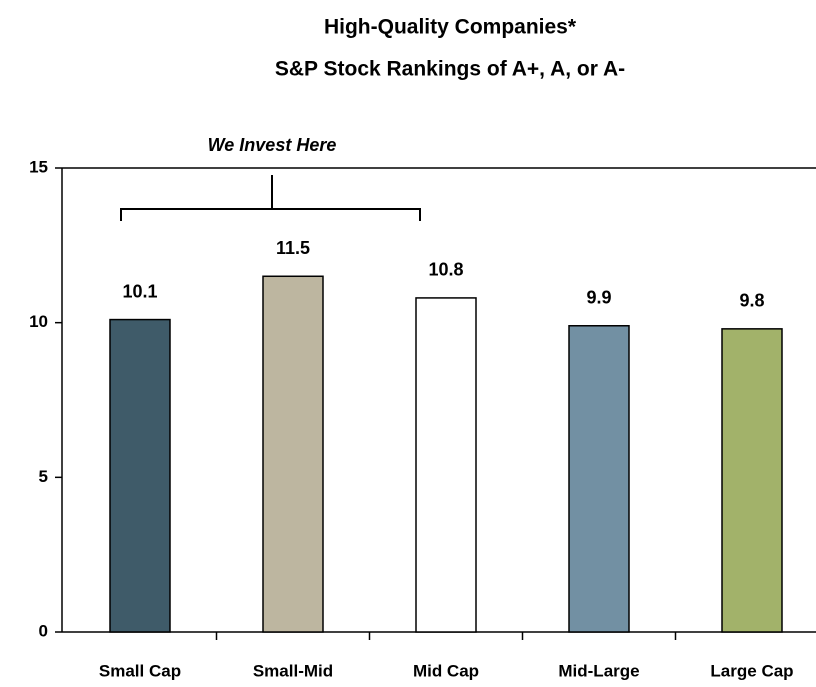  What do you see at coordinates (43, 476) in the screenshot?
I see `y-tick-label: 5` at bounding box center [43, 476].